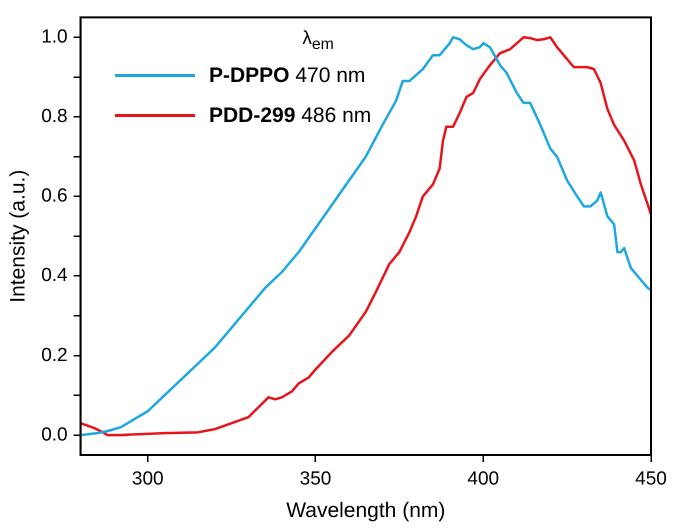  I want to click on y-tick-label: 0.4, so click(54, 275).